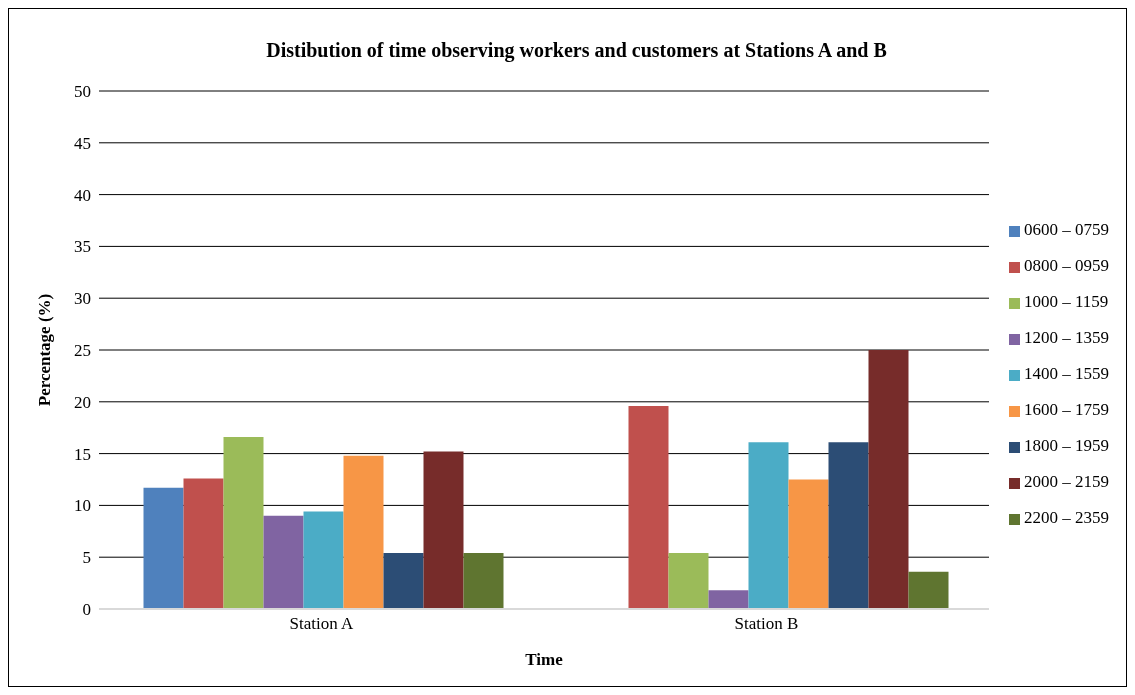  What do you see at coordinates (1066, 265) in the screenshot?
I see `legend-label: 0800 – 0959` at bounding box center [1066, 265].